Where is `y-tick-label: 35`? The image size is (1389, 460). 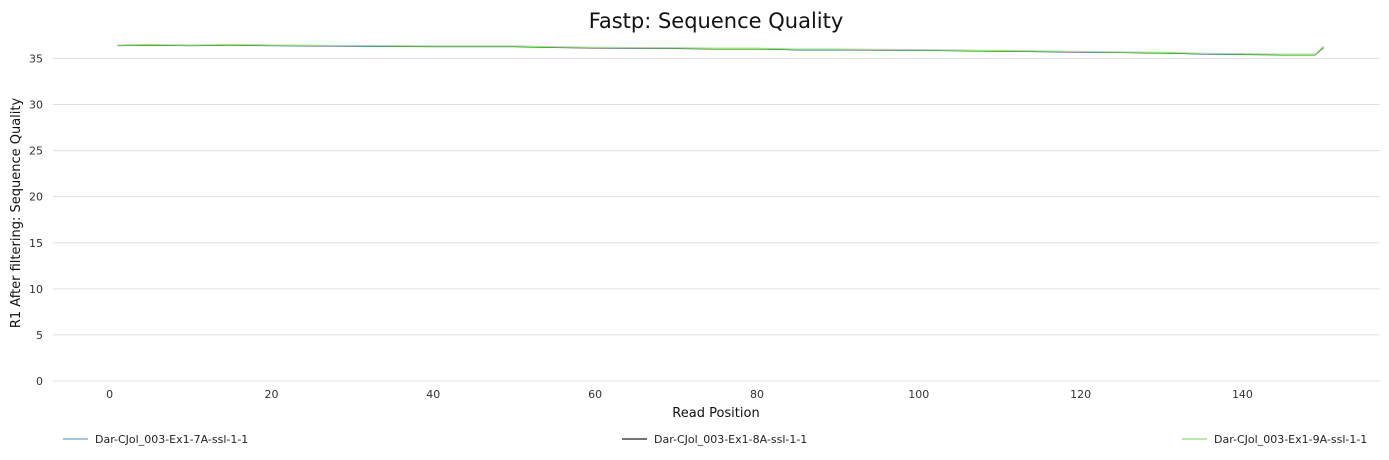 y-tick-label: 35 is located at coordinates (36, 58).